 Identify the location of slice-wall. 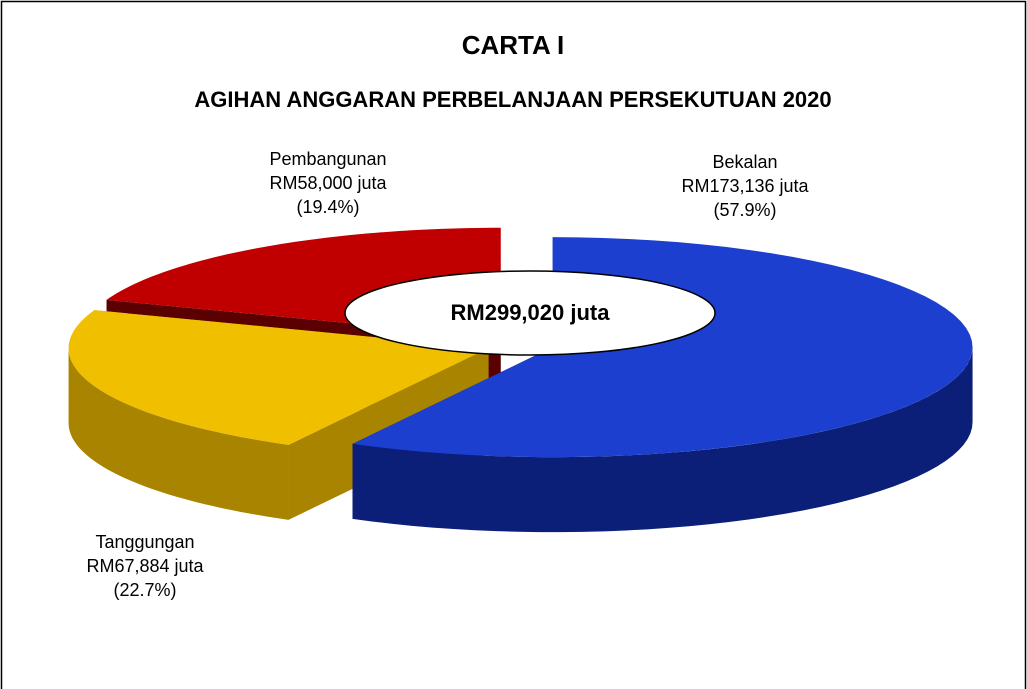
(178, 434).